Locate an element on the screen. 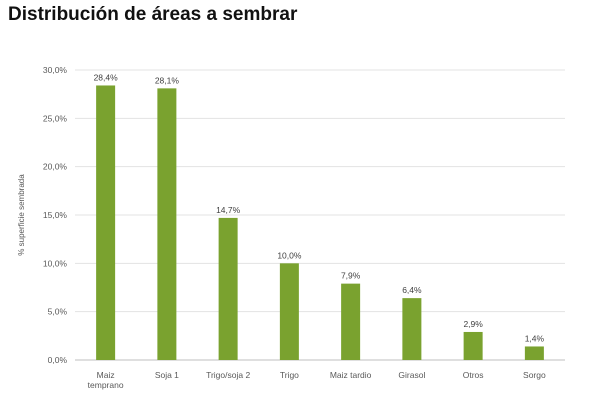 The height and width of the screenshot is (416, 608). y-tick-label: 15,0% is located at coordinates (55, 215).